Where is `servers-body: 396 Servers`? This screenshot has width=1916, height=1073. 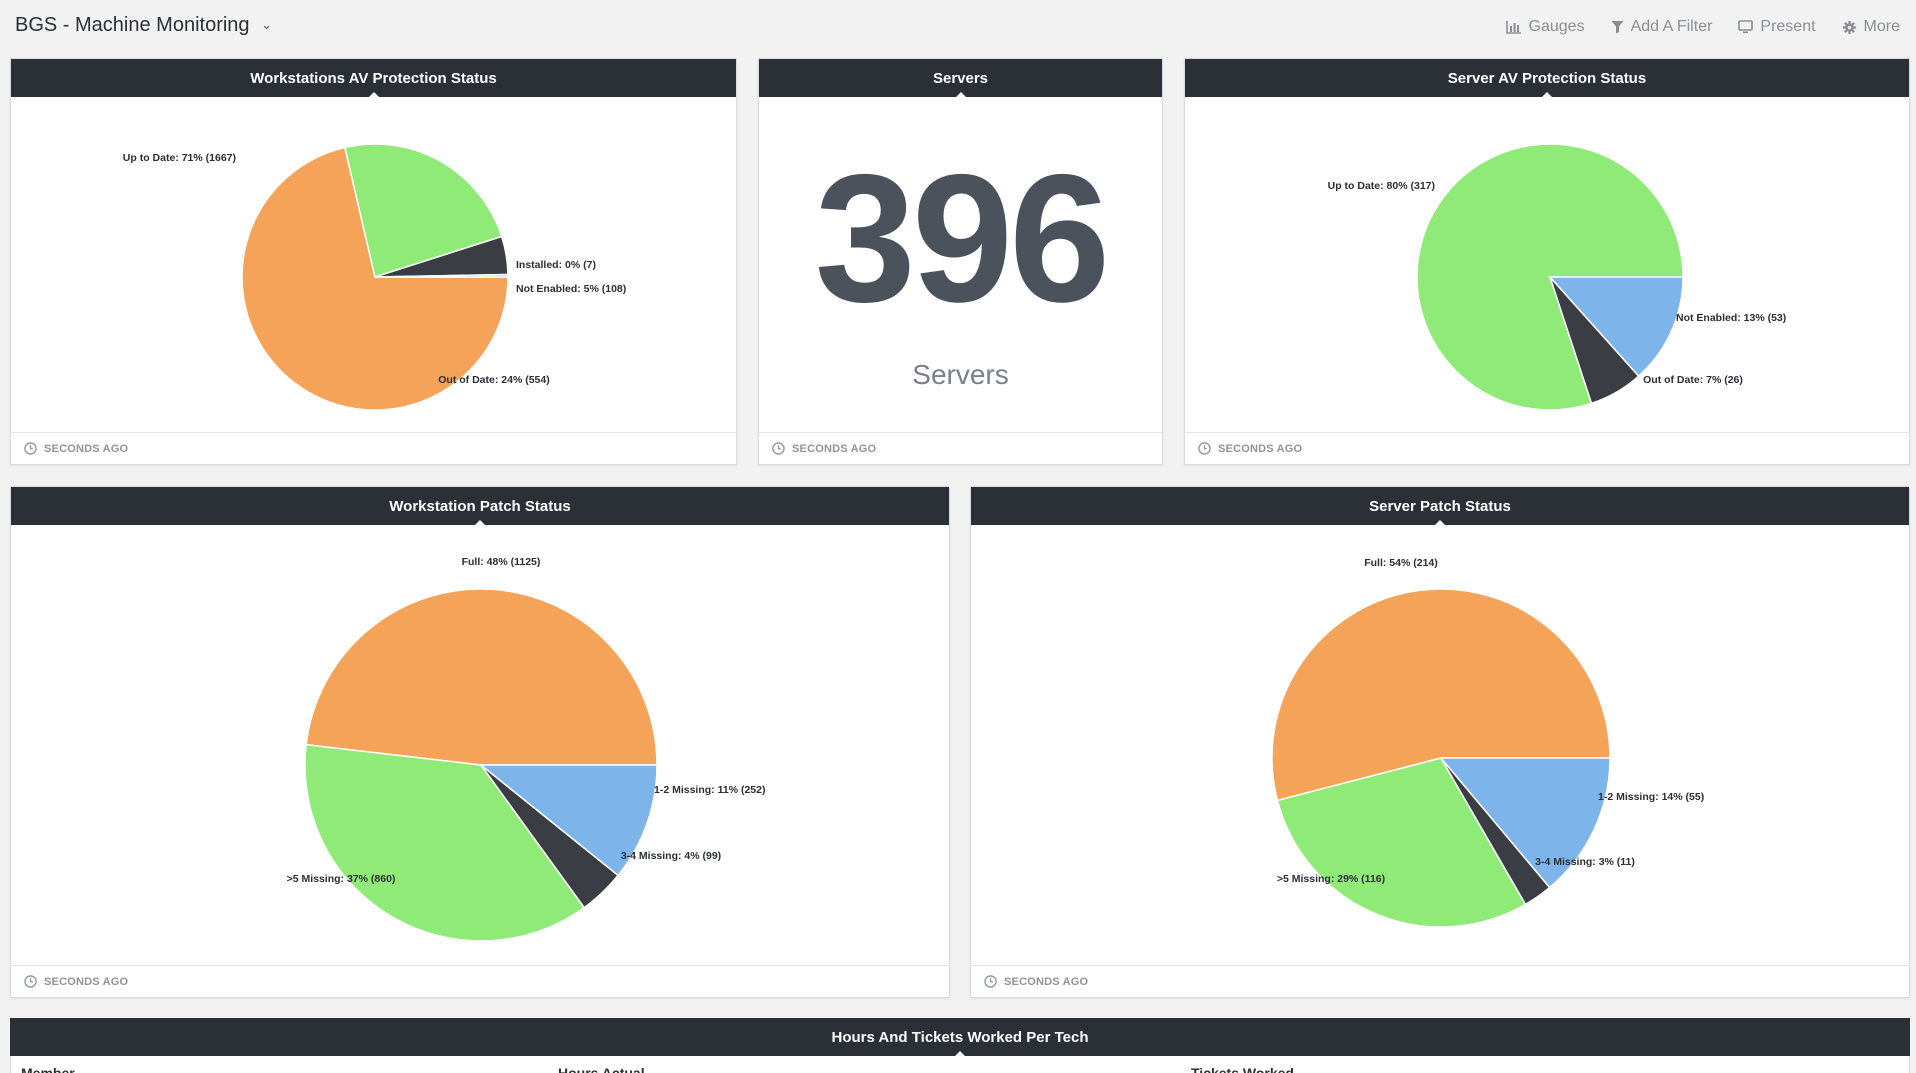
servers-body: 396 Servers is located at coordinates (960, 264).